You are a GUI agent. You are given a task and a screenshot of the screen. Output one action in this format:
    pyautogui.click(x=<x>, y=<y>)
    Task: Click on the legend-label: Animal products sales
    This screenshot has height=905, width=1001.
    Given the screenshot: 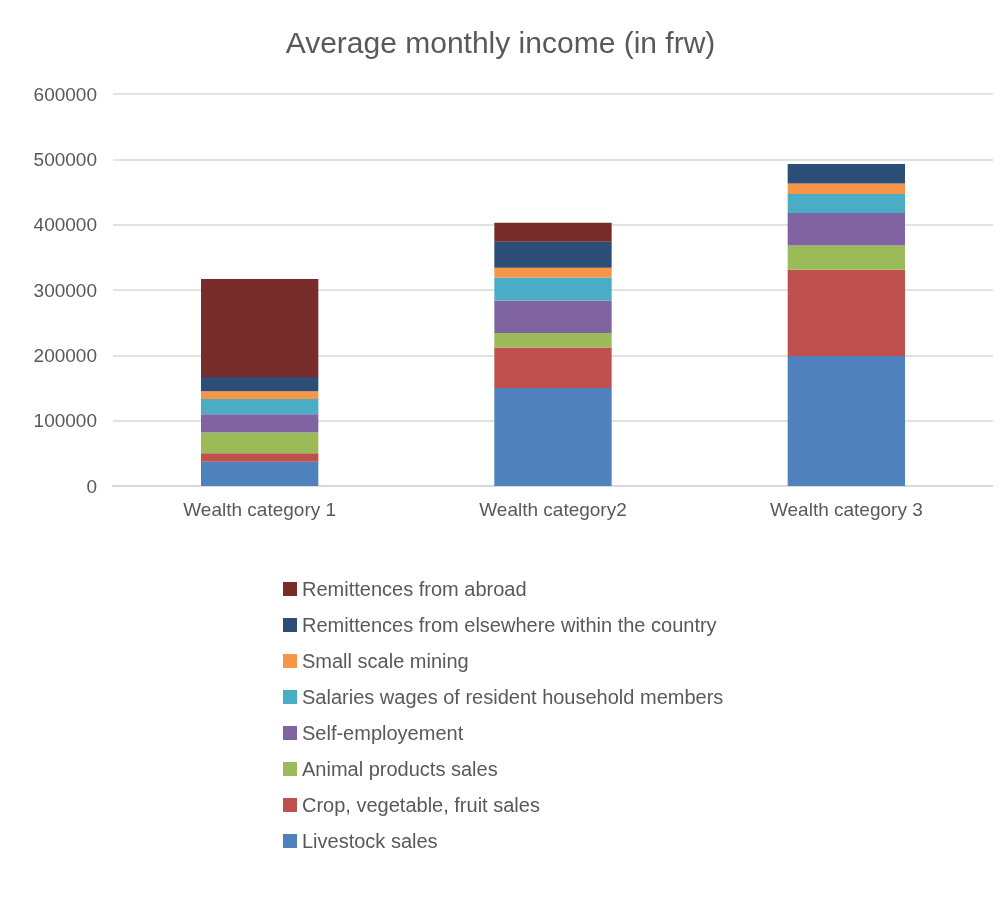 What is the action you would take?
    pyautogui.click(x=400, y=769)
    